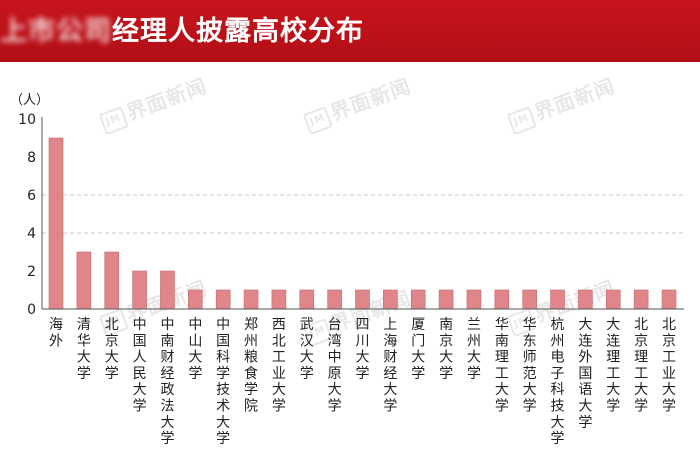  What do you see at coordinates (641, 366) in the screenshot?
I see `x-tick-label-21: 北京理工大学` at bounding box center [641, 366].